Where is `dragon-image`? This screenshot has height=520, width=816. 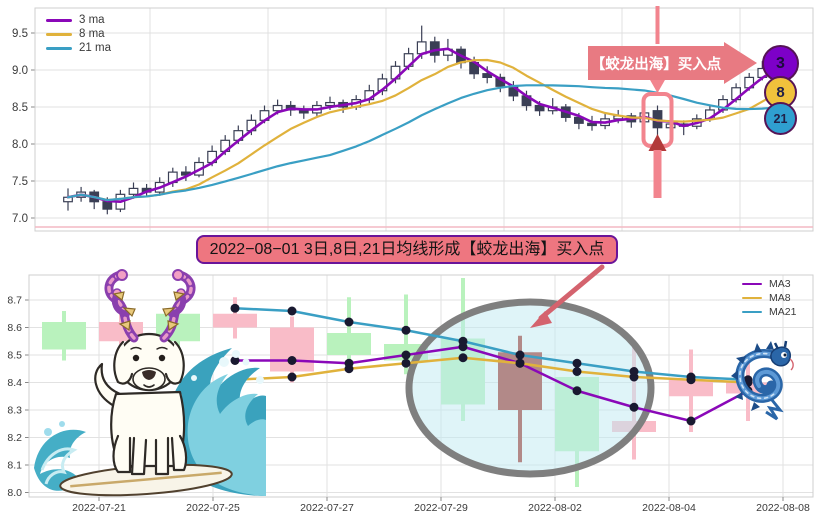 dragon-image is located at coordinates (762, 380).